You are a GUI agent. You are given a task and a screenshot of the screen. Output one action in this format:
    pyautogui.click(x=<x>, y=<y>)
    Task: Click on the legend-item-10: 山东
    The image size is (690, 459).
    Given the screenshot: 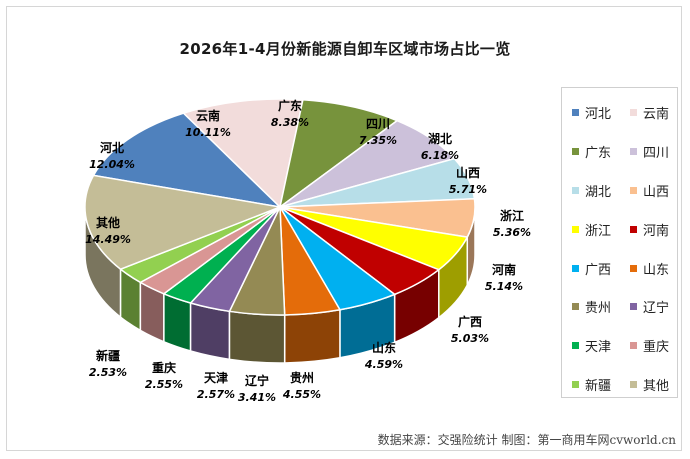 What is the action you would take?
    pyautogui.click(x=649, y=268)
    